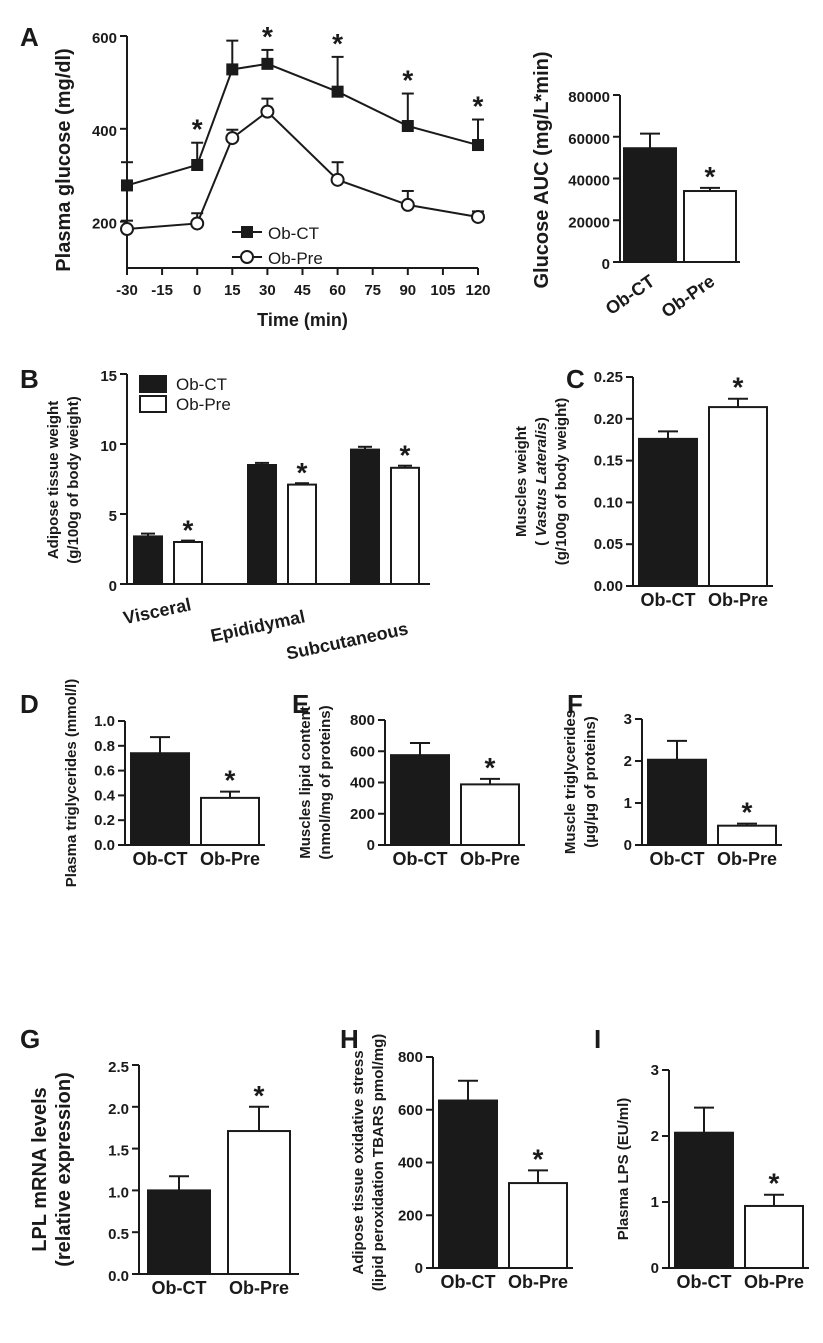 This screenshot has width=823, height=1343. What do you see at coordinates (302, 534) in the screenshot?
I see `bar-ob-pre-epididymal` at bounding box center [302, 534].